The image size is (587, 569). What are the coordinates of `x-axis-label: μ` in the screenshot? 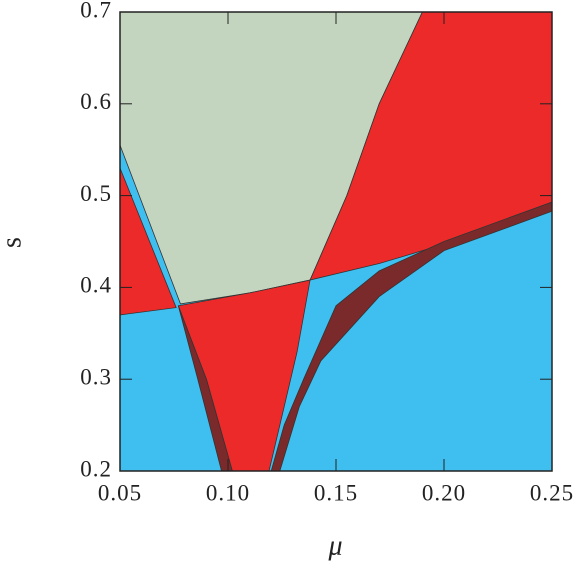 It's located at (335, 545).